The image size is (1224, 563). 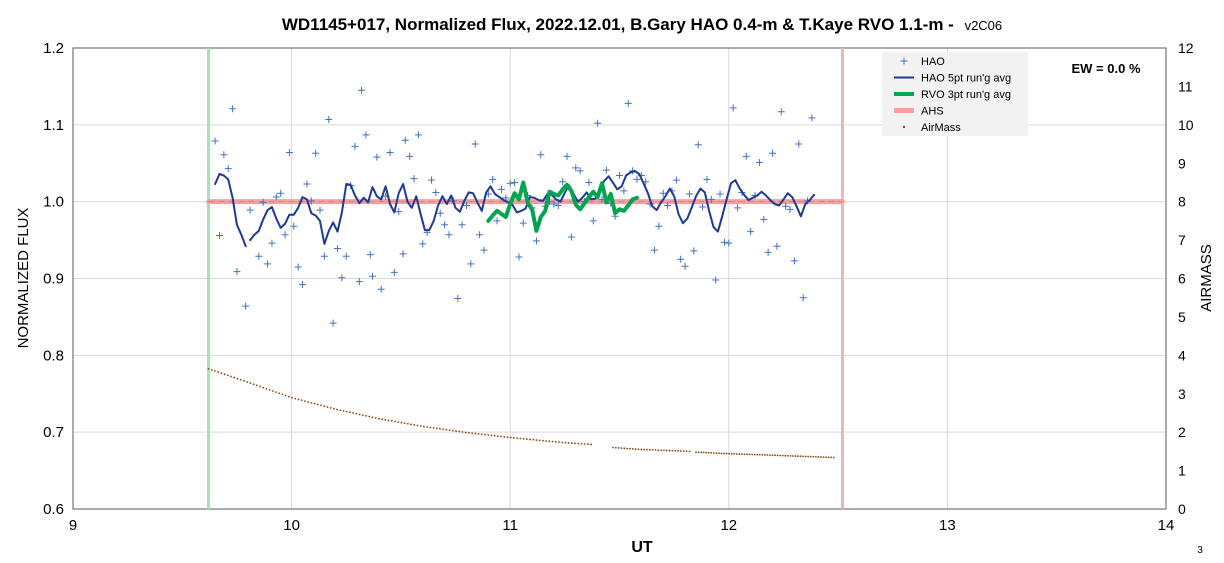 What do you see at coordinates (1206, 278) in the screenshot?
I see `y2-axis-label: AIRMASS` at bounding box center [1206, 278].